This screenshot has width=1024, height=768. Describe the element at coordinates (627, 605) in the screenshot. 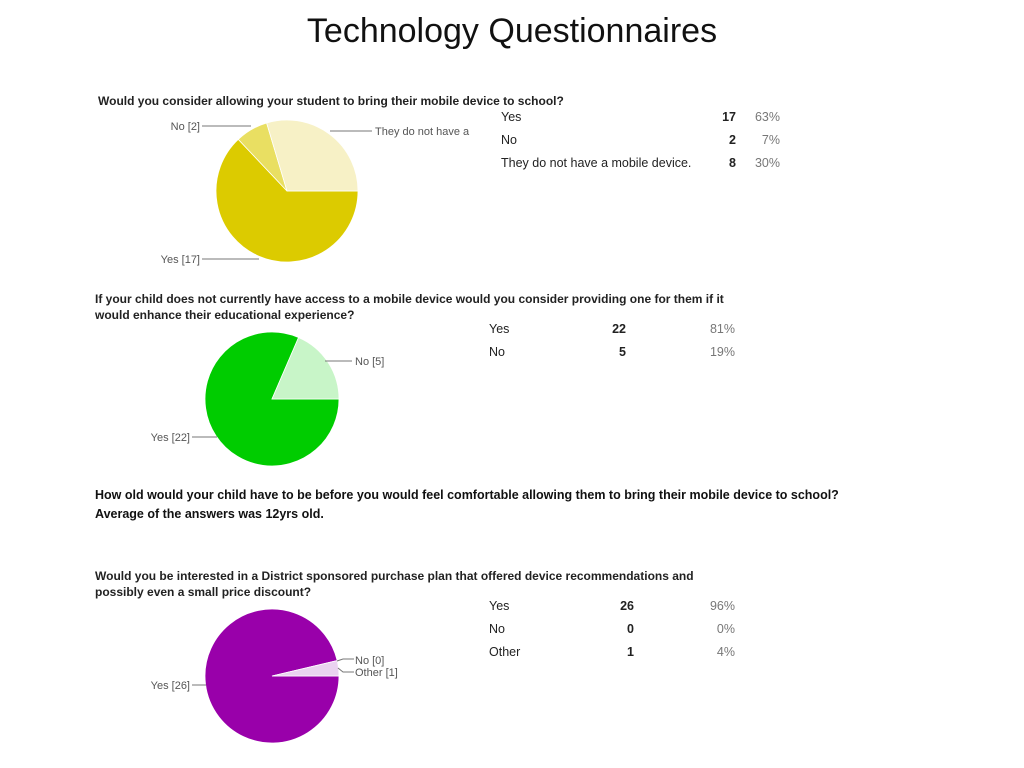

I see `row-count: 26` at that location.